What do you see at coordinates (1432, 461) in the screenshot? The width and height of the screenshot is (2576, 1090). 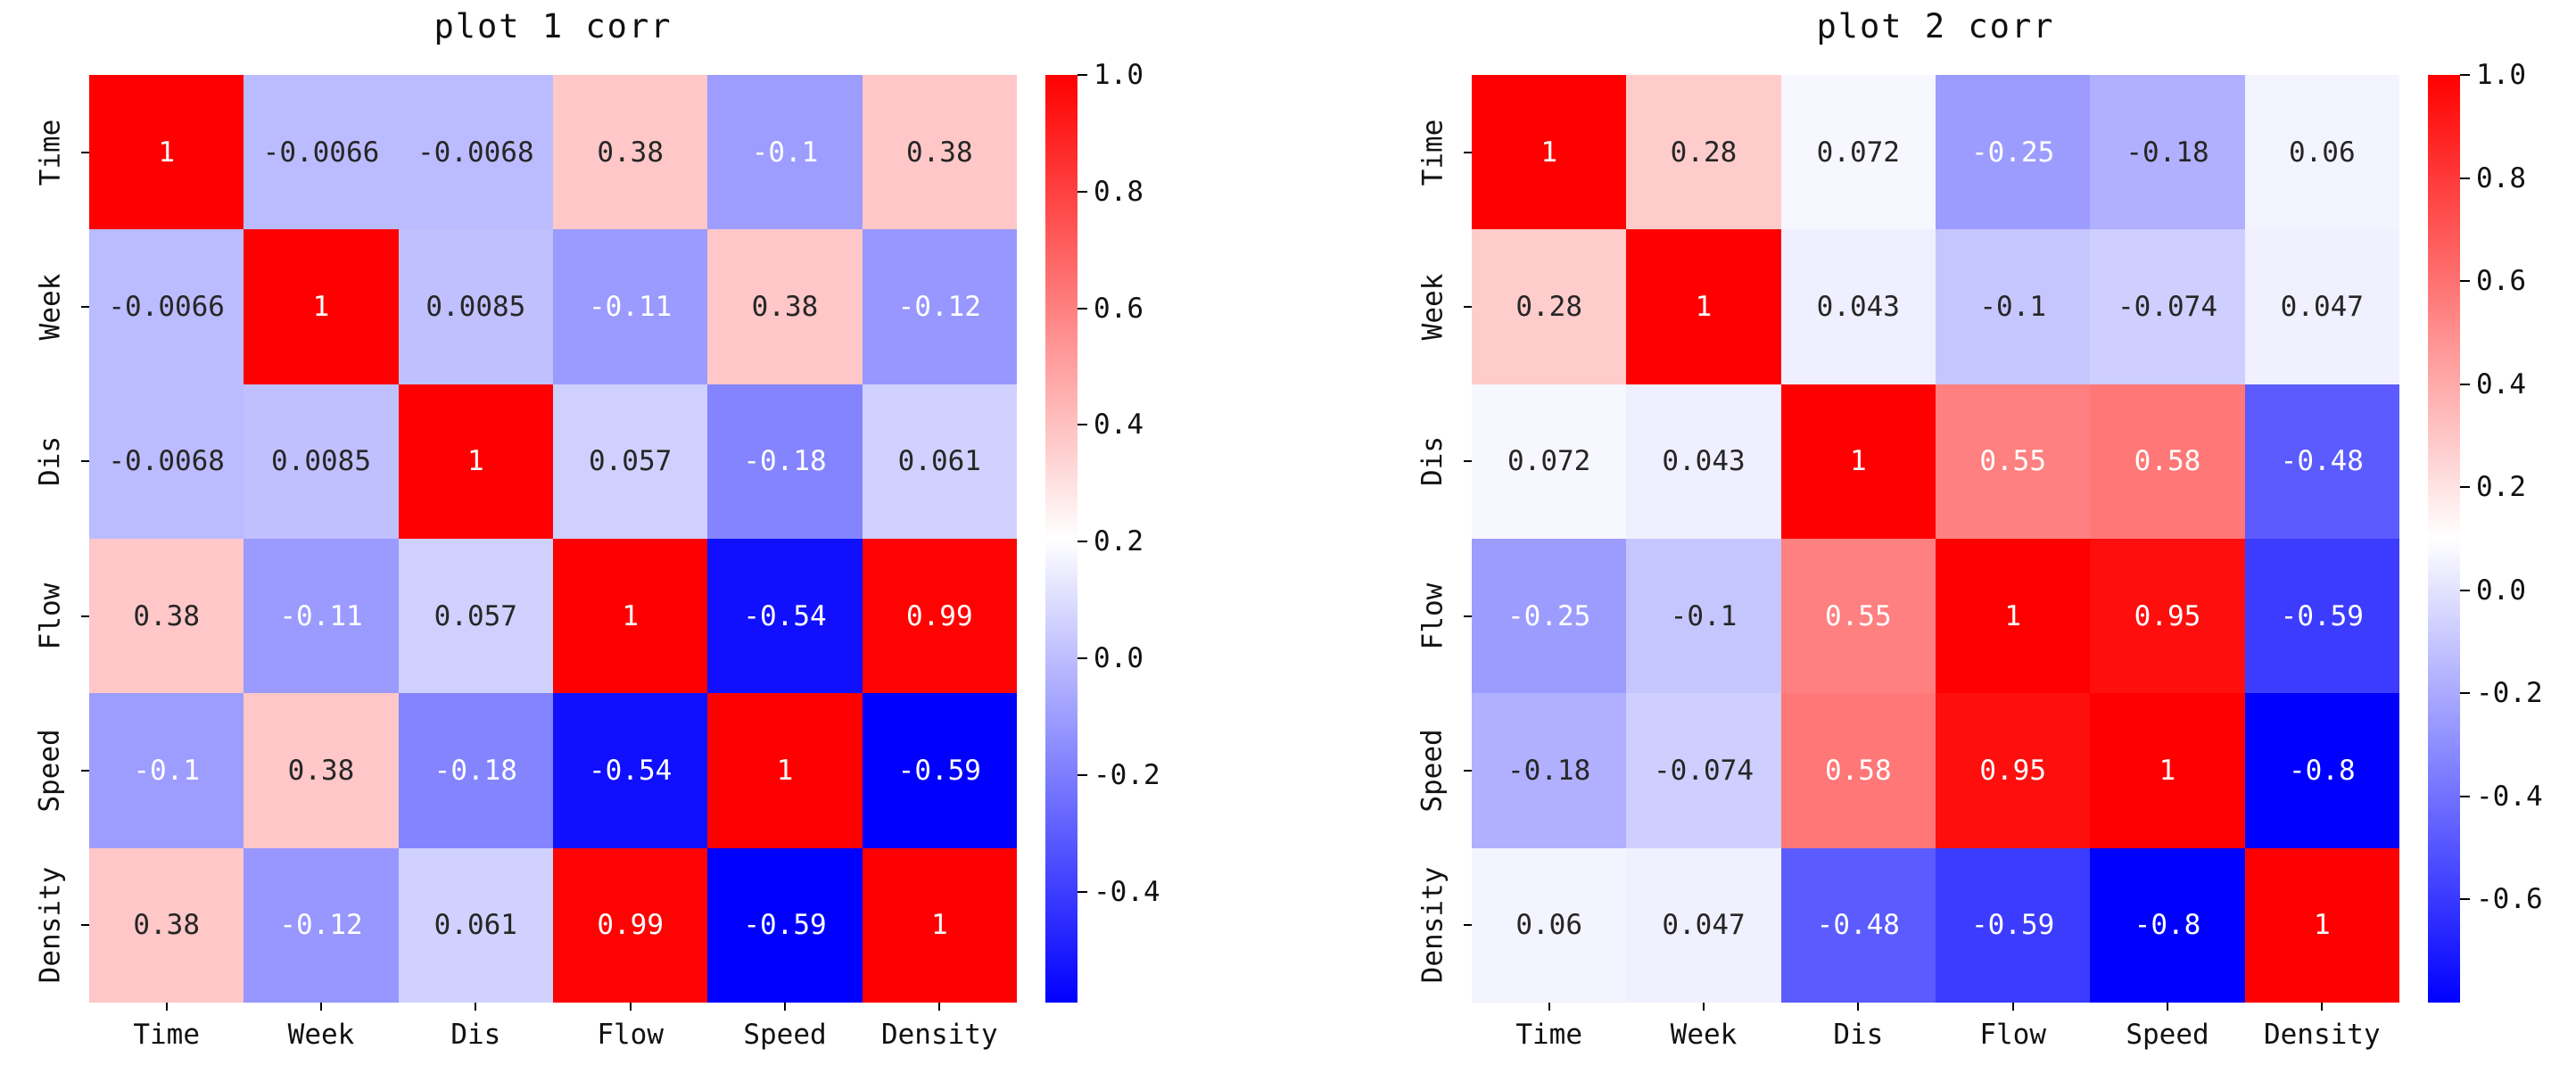 I see `y-tick-label: Dis` at bounding box center [1432, 461].